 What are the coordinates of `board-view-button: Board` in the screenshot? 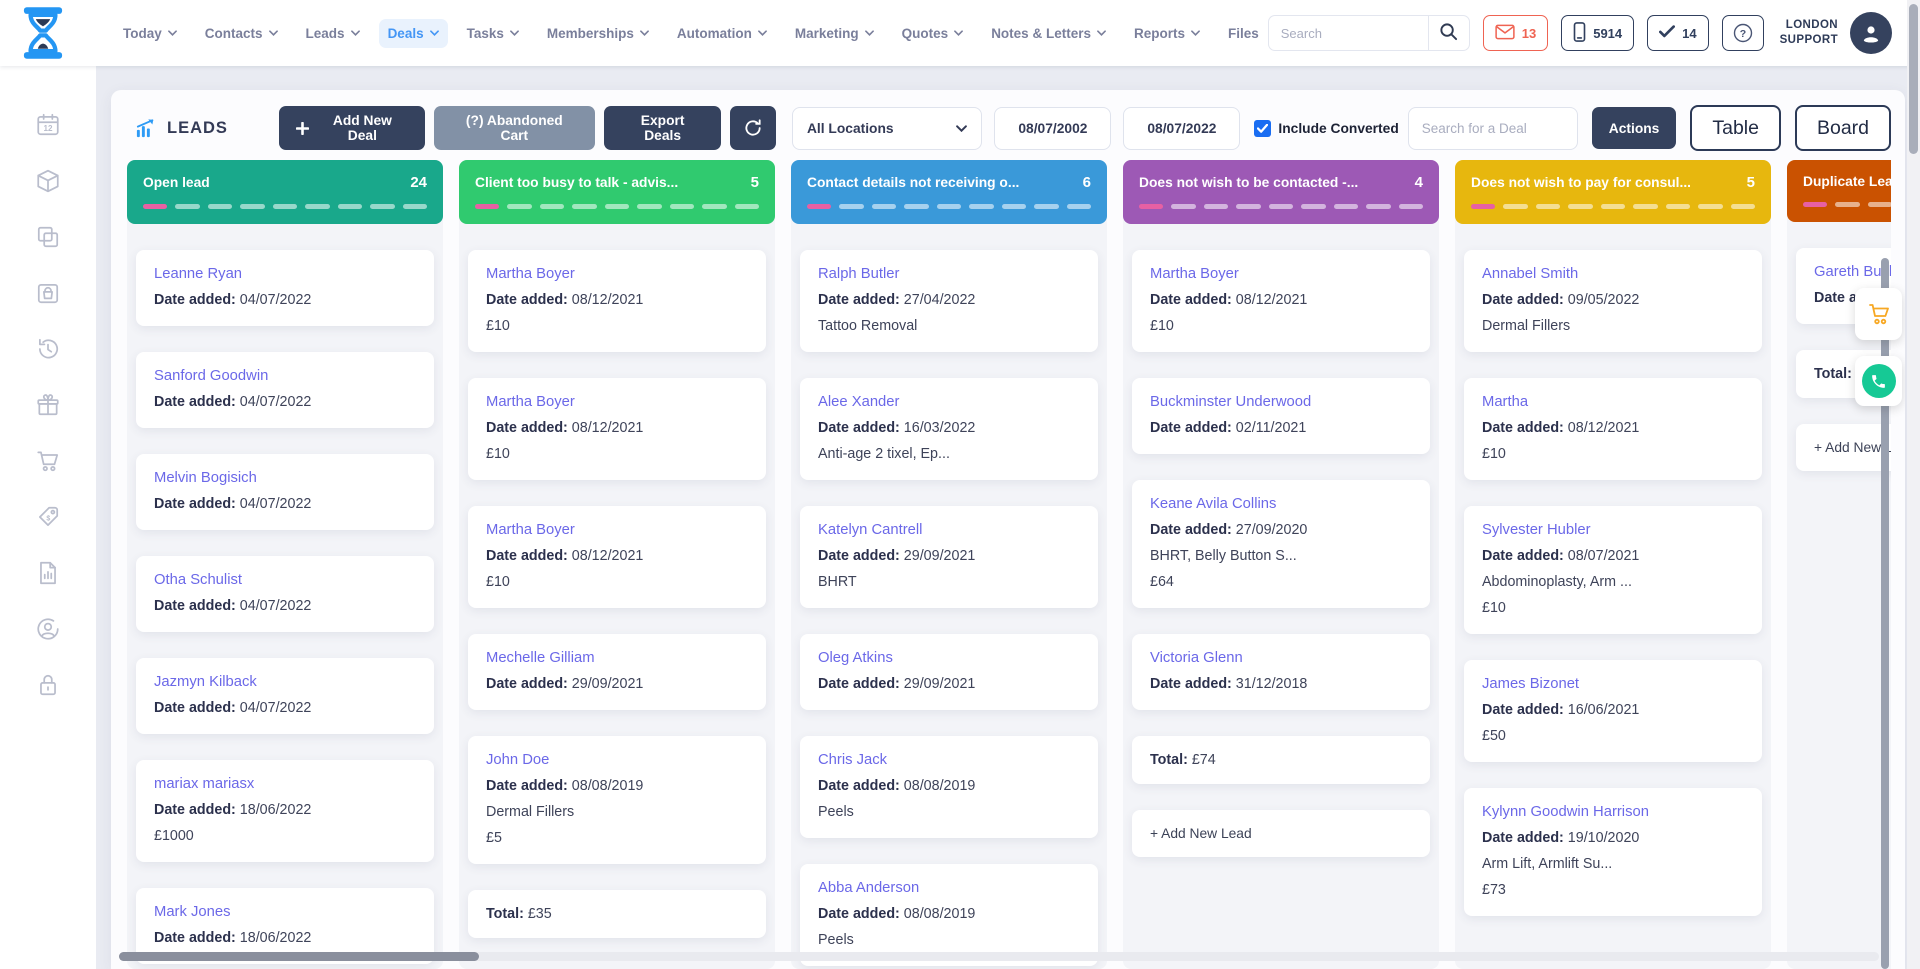 It's located at (1843, 128).